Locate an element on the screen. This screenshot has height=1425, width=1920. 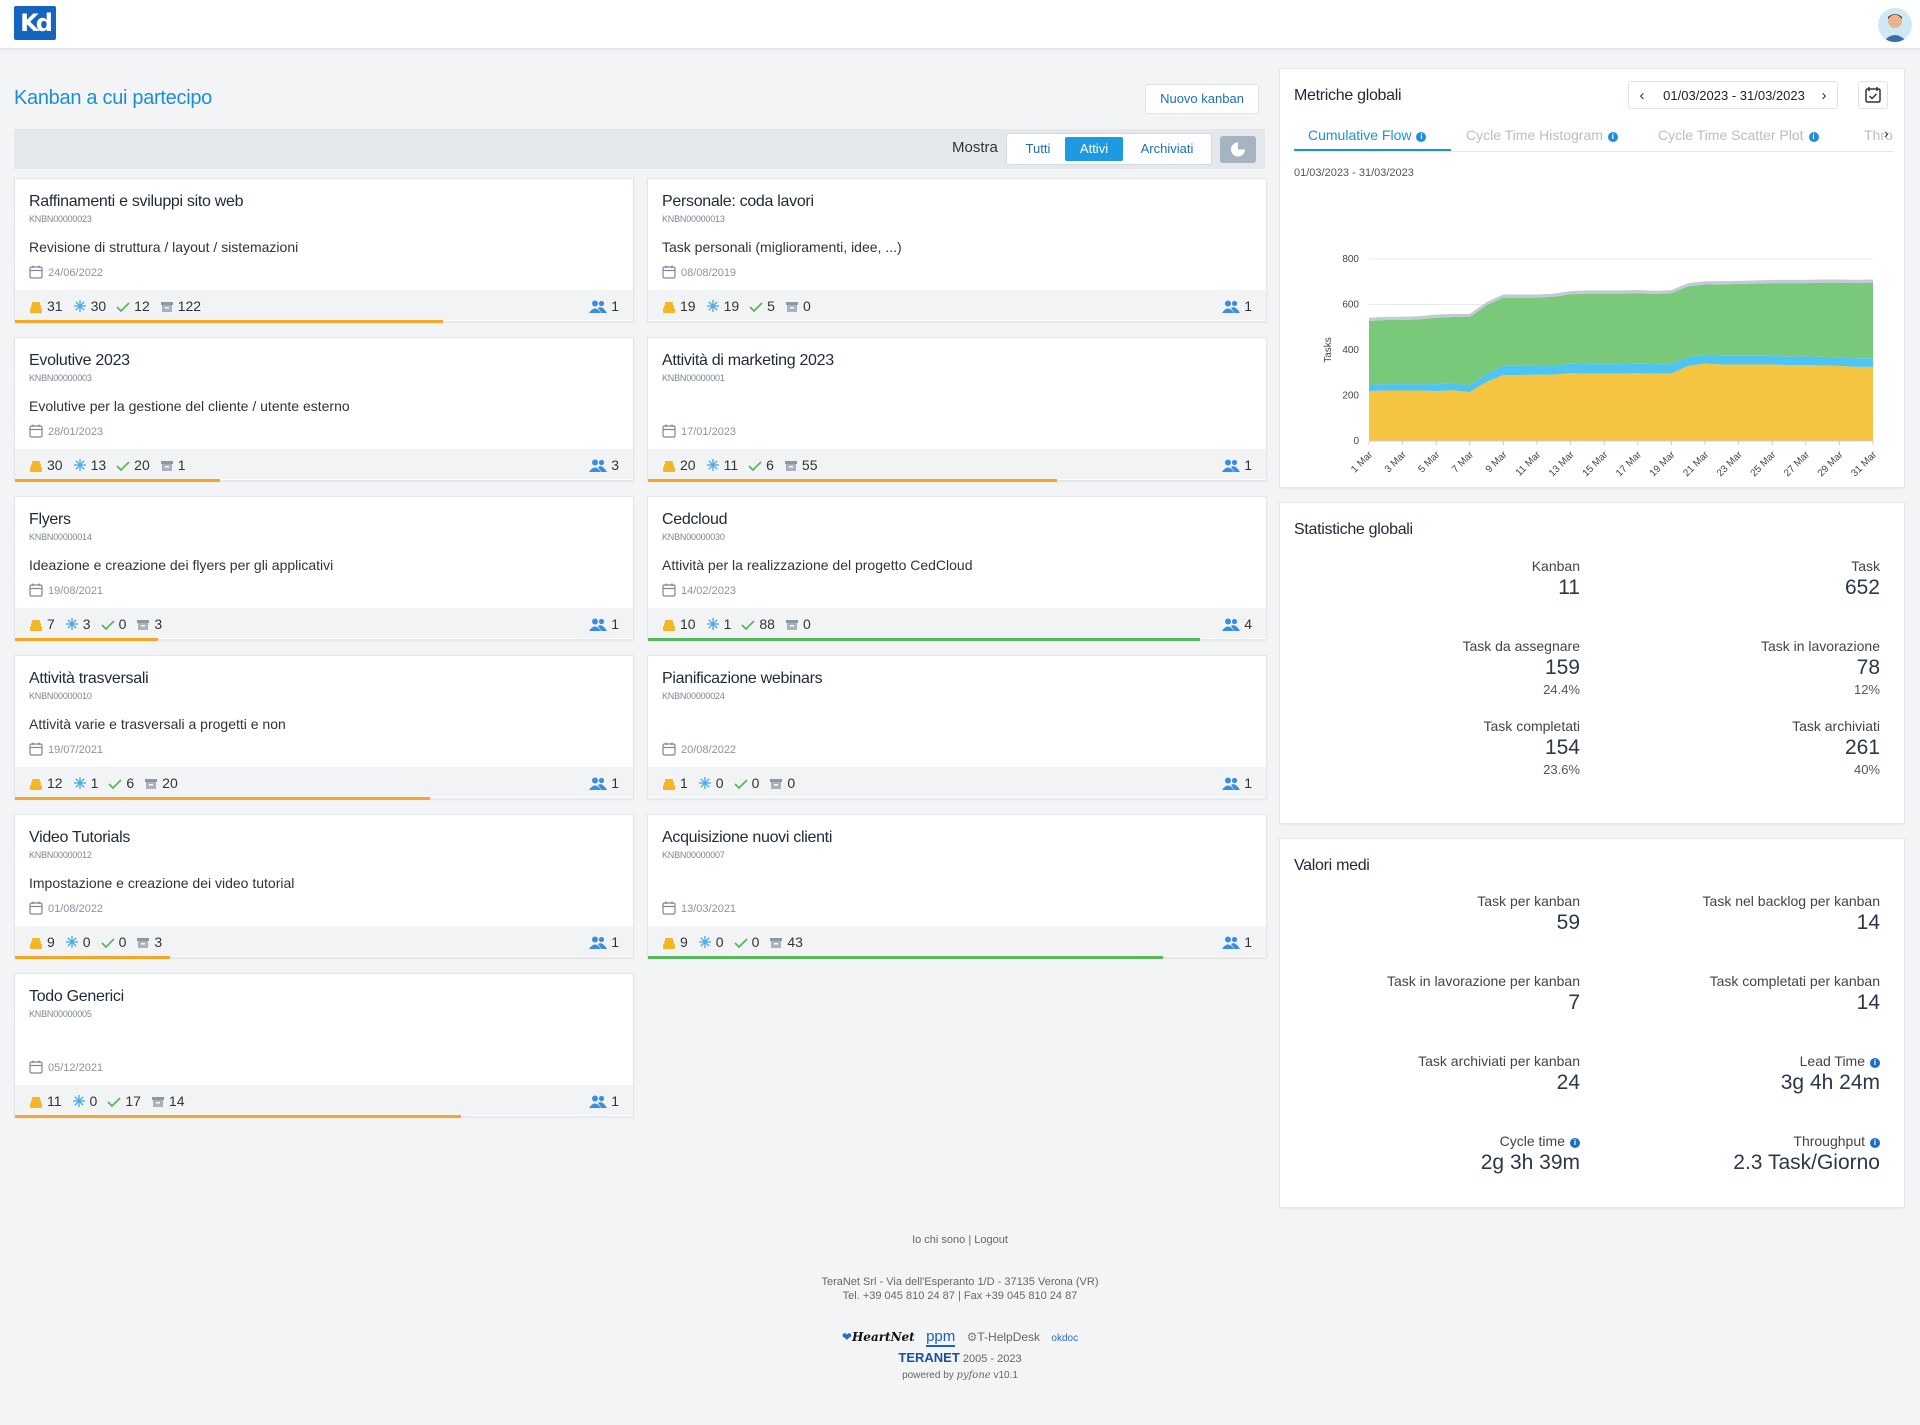
kanban-title: Pianificazione webinars is located at coordinates (742, 678).